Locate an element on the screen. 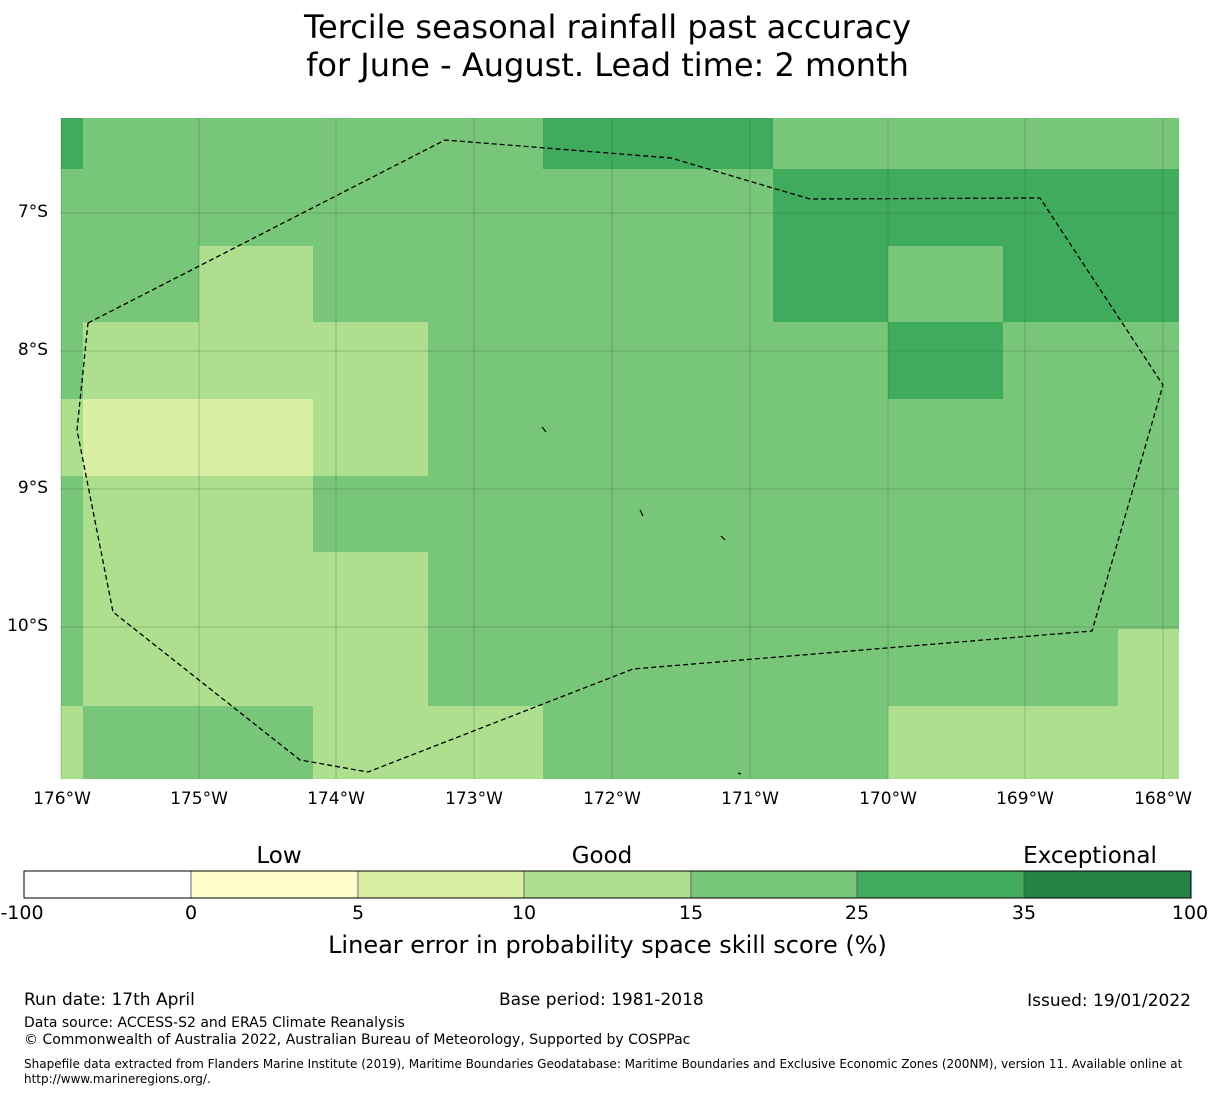 Image resolution: width=1215 pixels, height=1095 pixels. lon-tick-label: 171°W is located at coordinates (750, 799).